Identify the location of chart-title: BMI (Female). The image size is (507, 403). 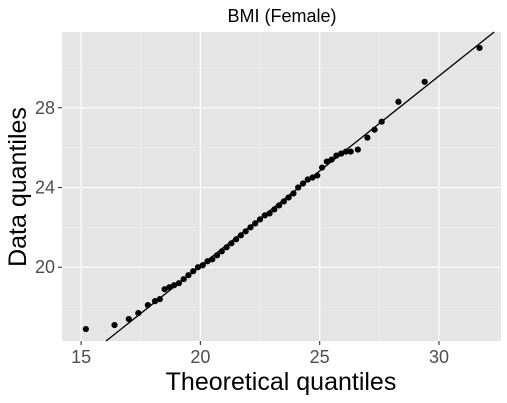
(281, 16).